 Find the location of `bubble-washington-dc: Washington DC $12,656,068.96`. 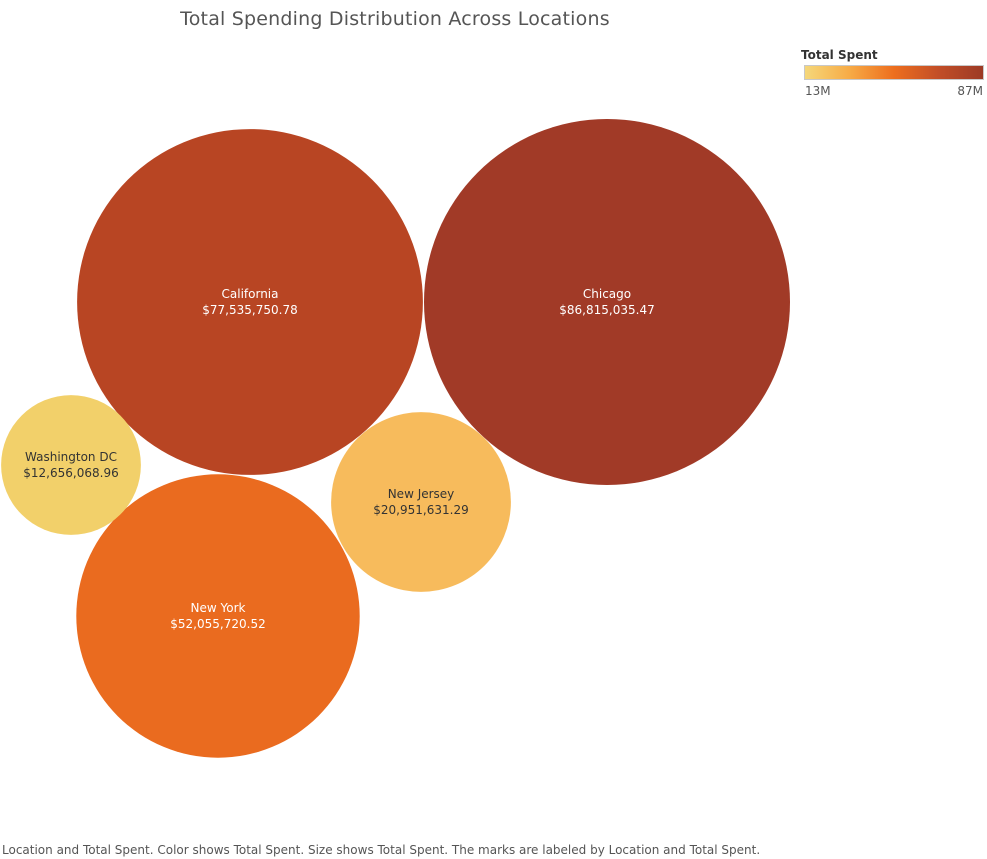

bubble-washington-dc: Washington DC $12,656,068.96 is located at coordinates (71, 465).